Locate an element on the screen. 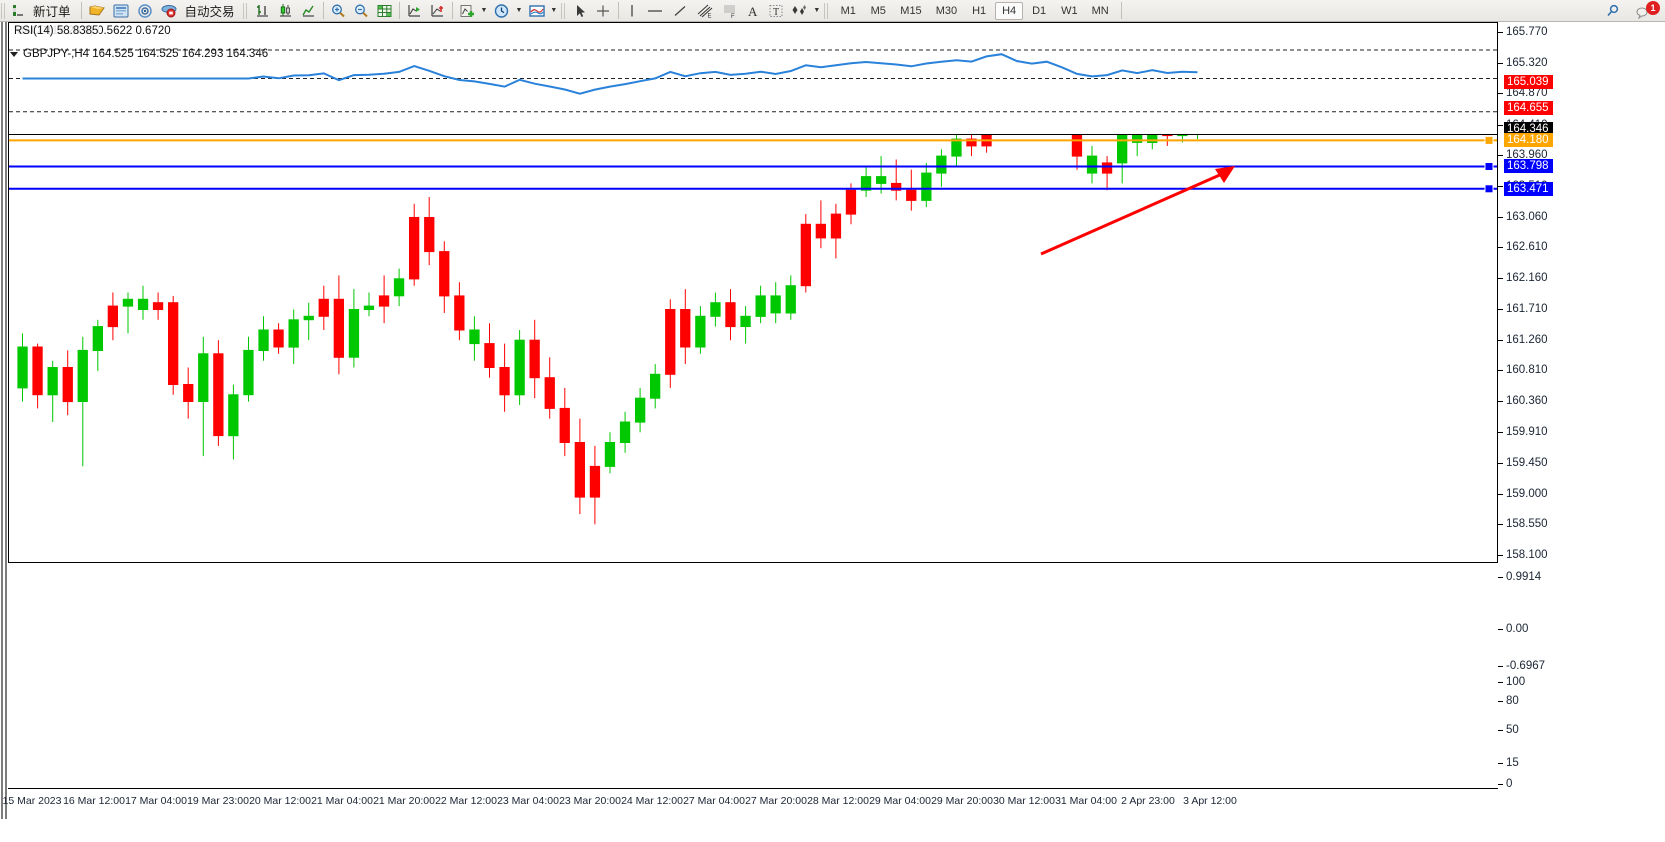  svg-text: A is located at coordinates (753, 11).